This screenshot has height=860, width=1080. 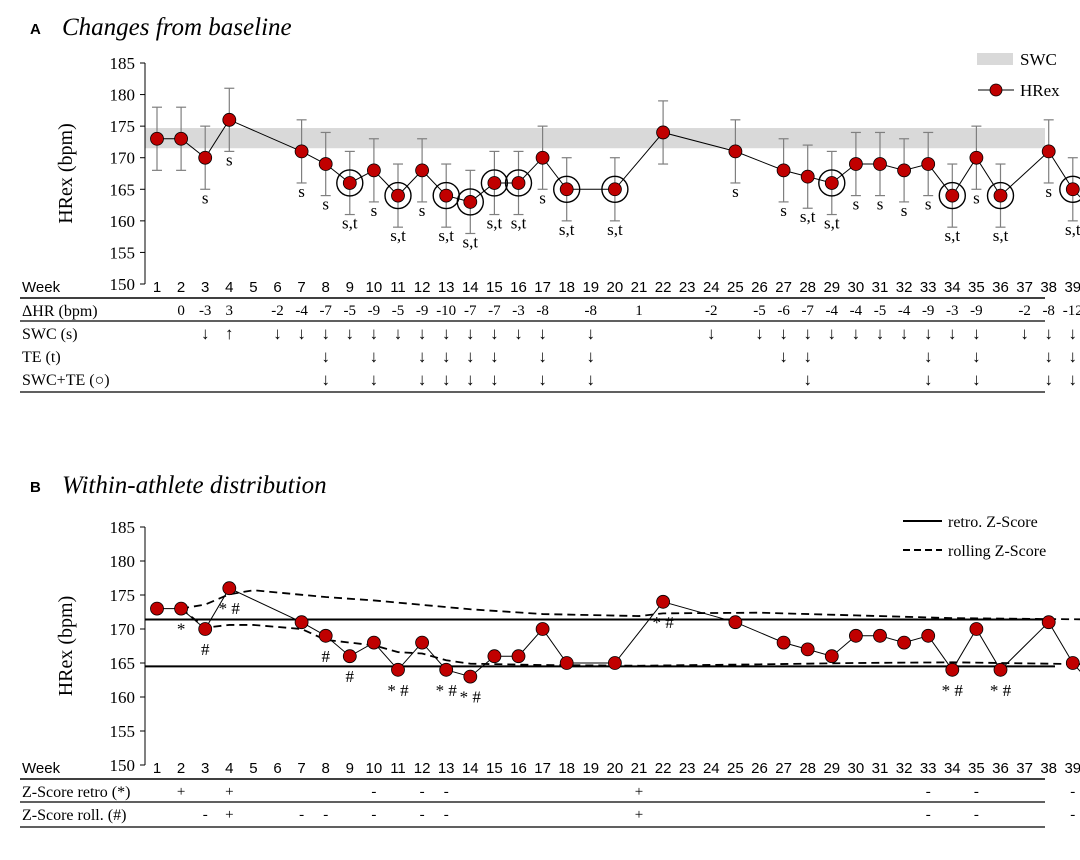 I want to click on week-number: 1, so click(x=157, y=287).